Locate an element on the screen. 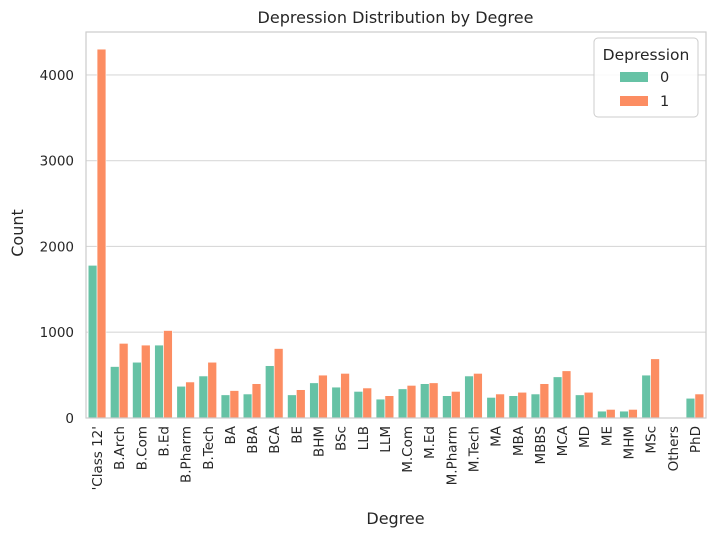 The width and height of the screenshot is (715, 536). legend-title: Depression is located at coordinates (646, 55).